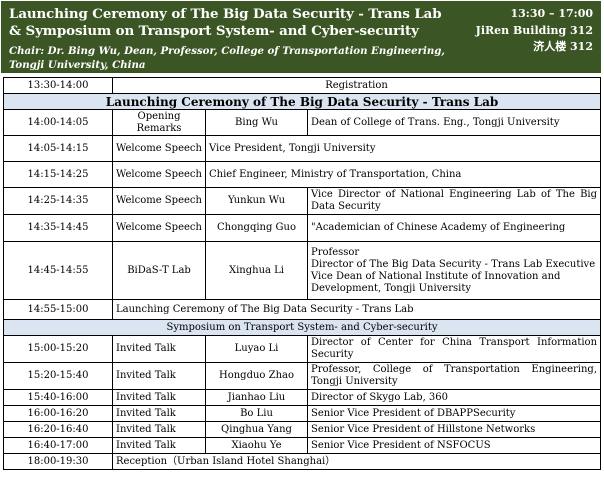 The height and width of the screenshot is (489, 604). Describe the element at coordinates (256, 270) in the screenshot. I see `row-speaker: Xinghua Li` at that location.